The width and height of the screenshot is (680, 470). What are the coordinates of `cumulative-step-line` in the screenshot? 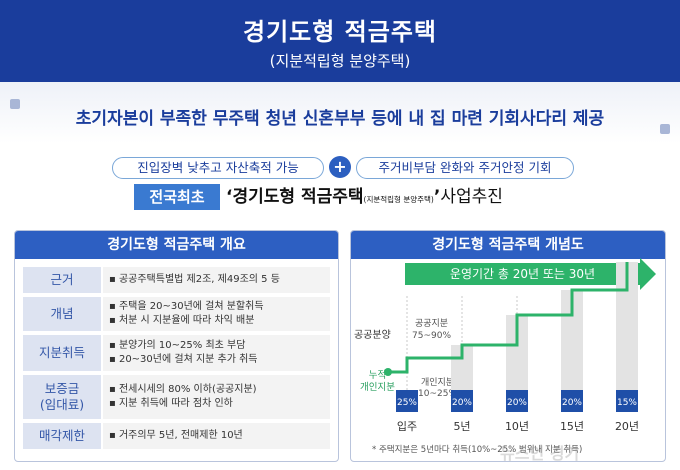 It's located at (508, 318).